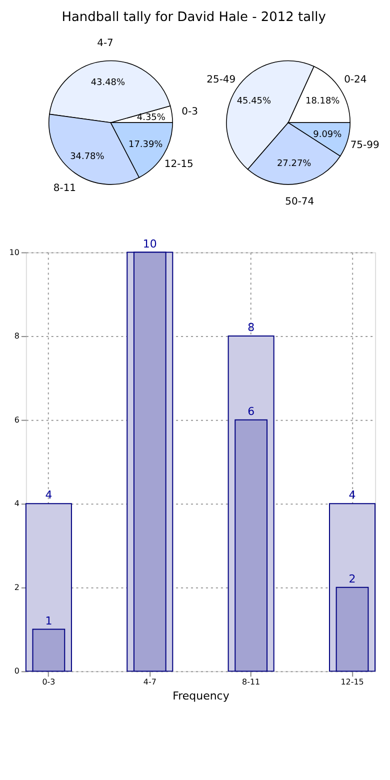 The width and height of the screenshot is (390, 780). I want to click on slice-label: 8-11, so click(64, 188).